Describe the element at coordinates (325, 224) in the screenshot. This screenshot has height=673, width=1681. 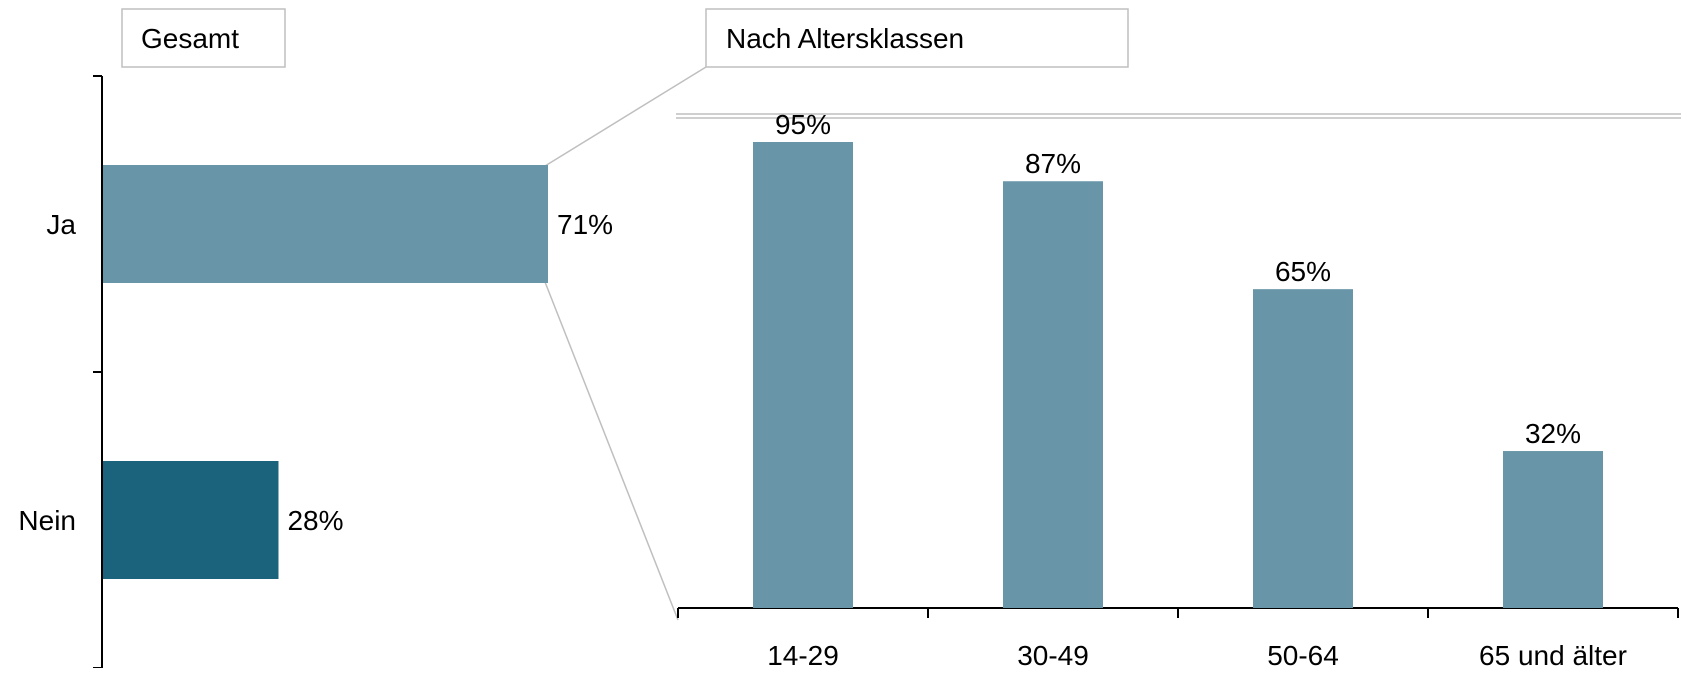
I see `gesamt-bar-ja` at that location.